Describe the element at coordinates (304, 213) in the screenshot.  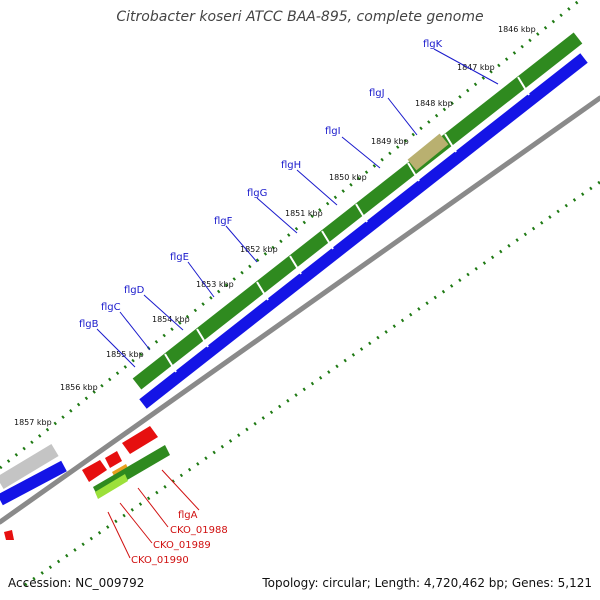
I see `tick-label: 1851 kbp` at that location.